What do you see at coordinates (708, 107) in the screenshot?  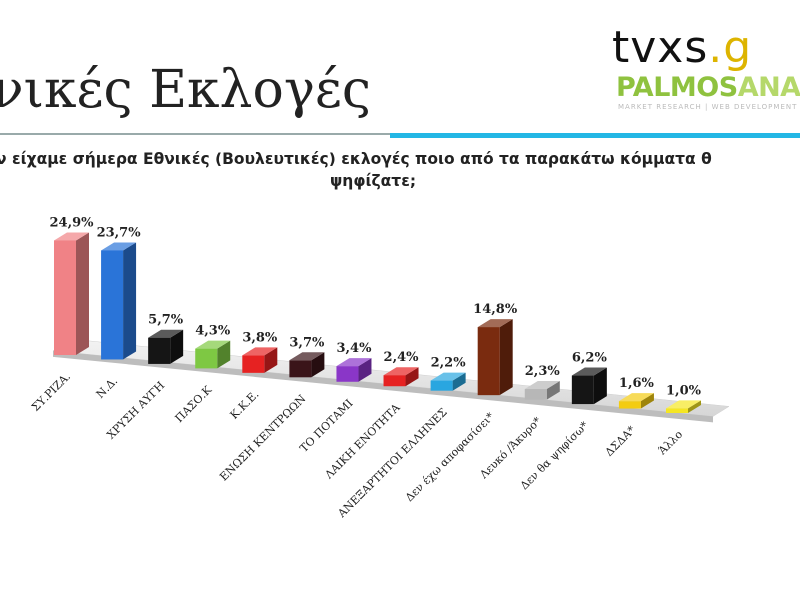 I see `palmos-logo-subtitle: MARKET RESEARCH | WEB DEVELOPMENT` at bounding box center [708, 107].